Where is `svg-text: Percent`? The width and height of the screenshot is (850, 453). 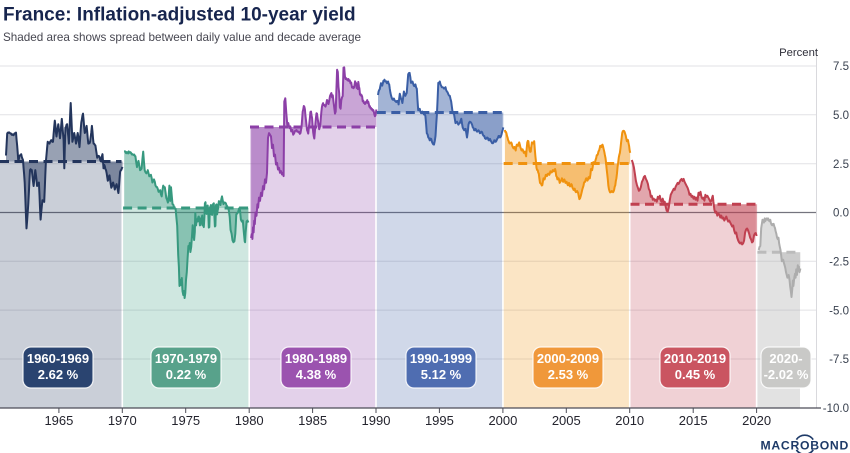 svg-text: Percent is located at coordinates (799, 53).